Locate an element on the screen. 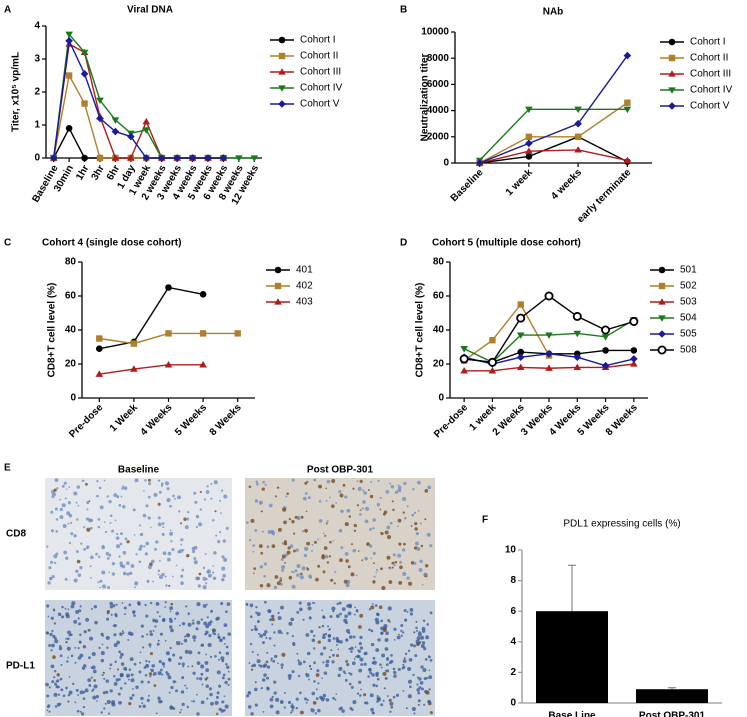  micrograph is located at coordinates (138, 534).